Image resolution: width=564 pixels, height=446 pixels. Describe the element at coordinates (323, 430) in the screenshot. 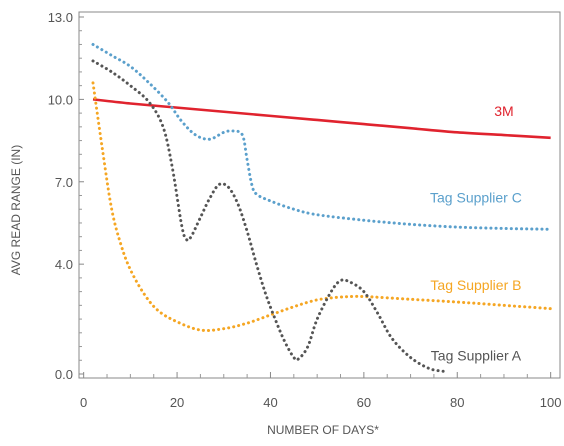

I see `x-axis-title: NUMBER OF DAYS*` at that location.